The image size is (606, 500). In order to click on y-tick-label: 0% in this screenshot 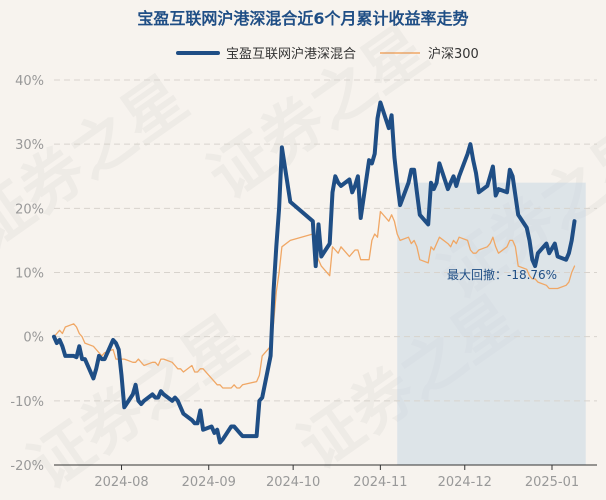, I will do `click(33, 338)`.